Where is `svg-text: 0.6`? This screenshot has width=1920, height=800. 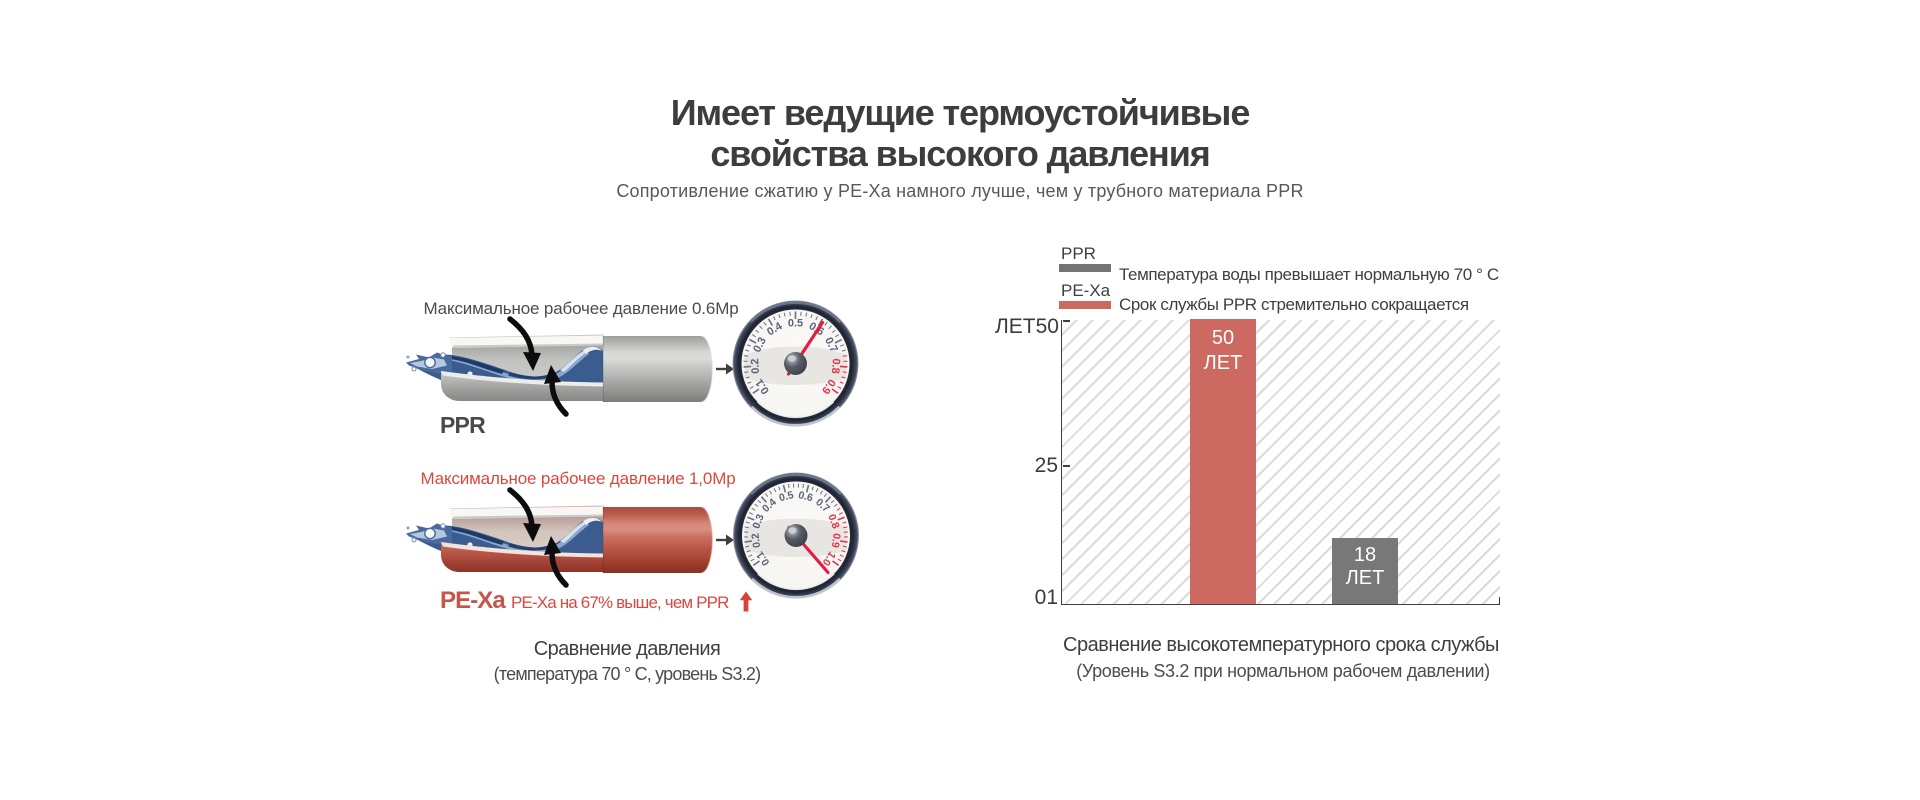 svg-text: 0.6 is located at coordinates (805, 496).